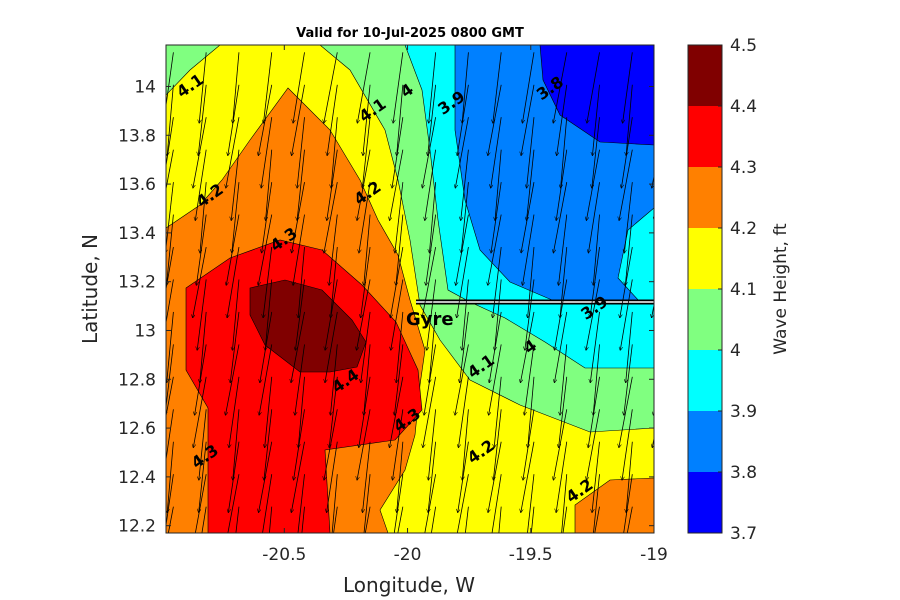 This screenshot has width=900, height=600. I want to click on chart-title: Valid for 10-Jul-2025 0800 GMT, so click(410, 33).